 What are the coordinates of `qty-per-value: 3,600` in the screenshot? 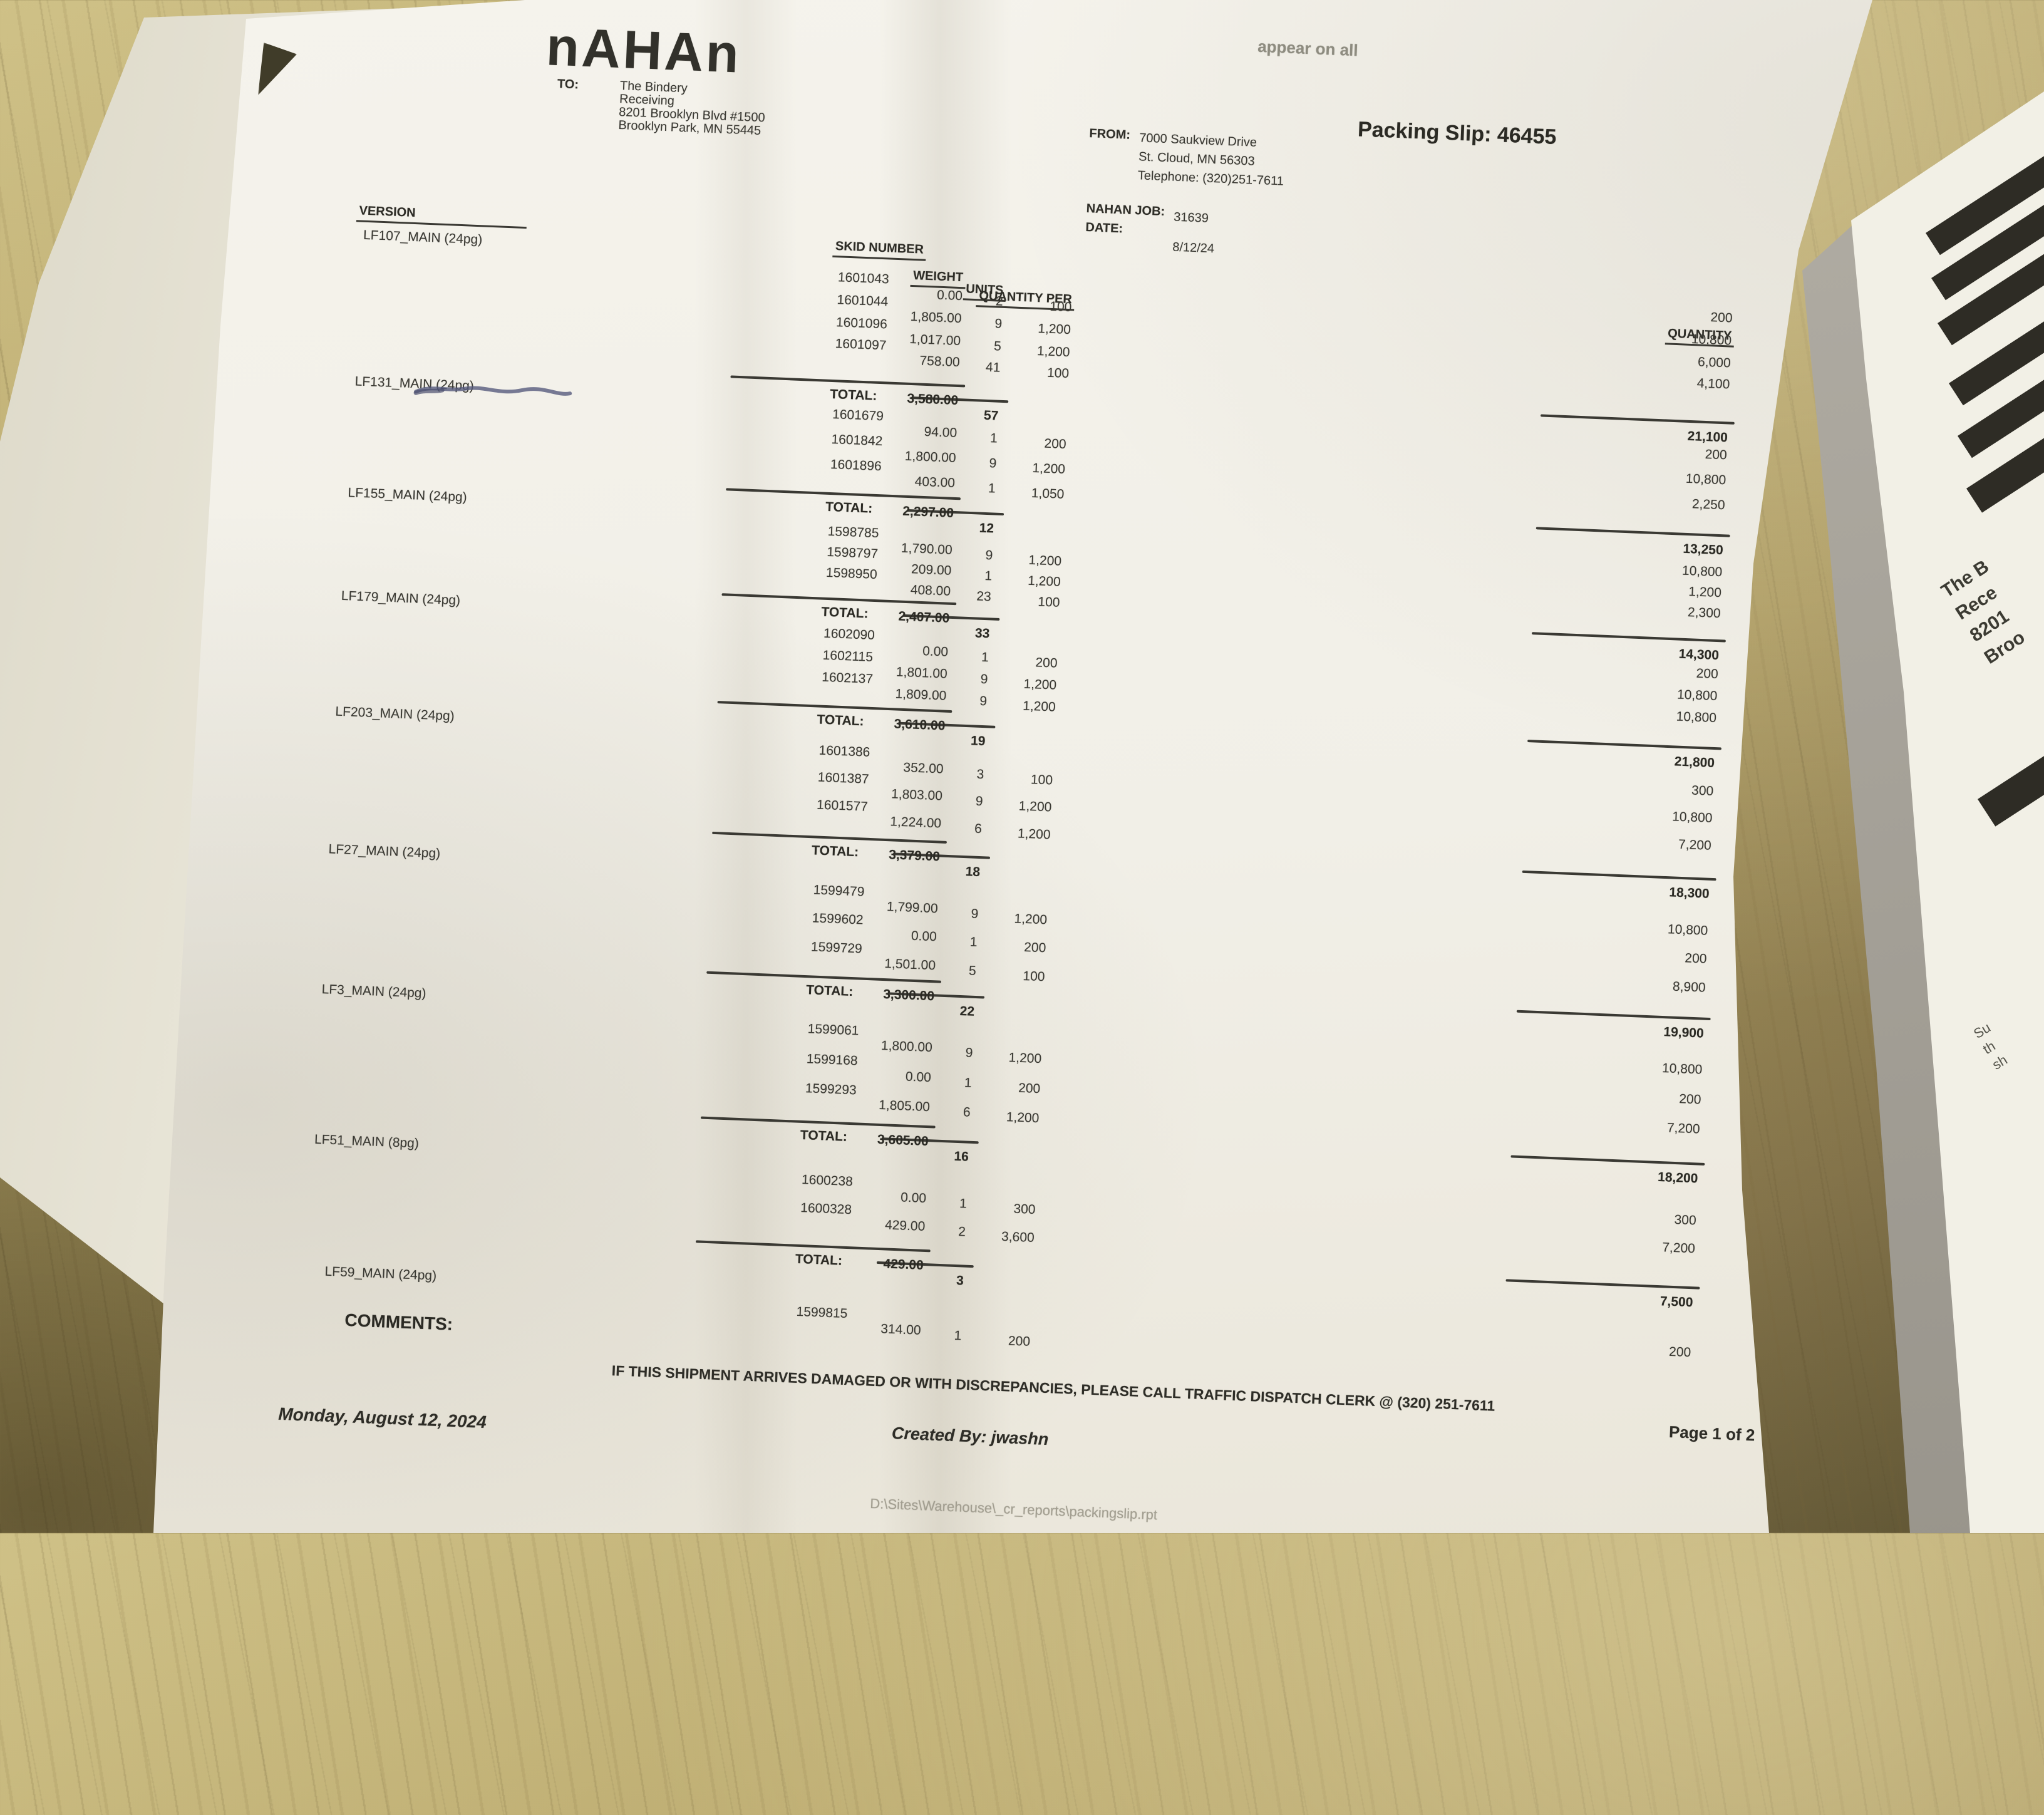 It's located at (1018, 1237).